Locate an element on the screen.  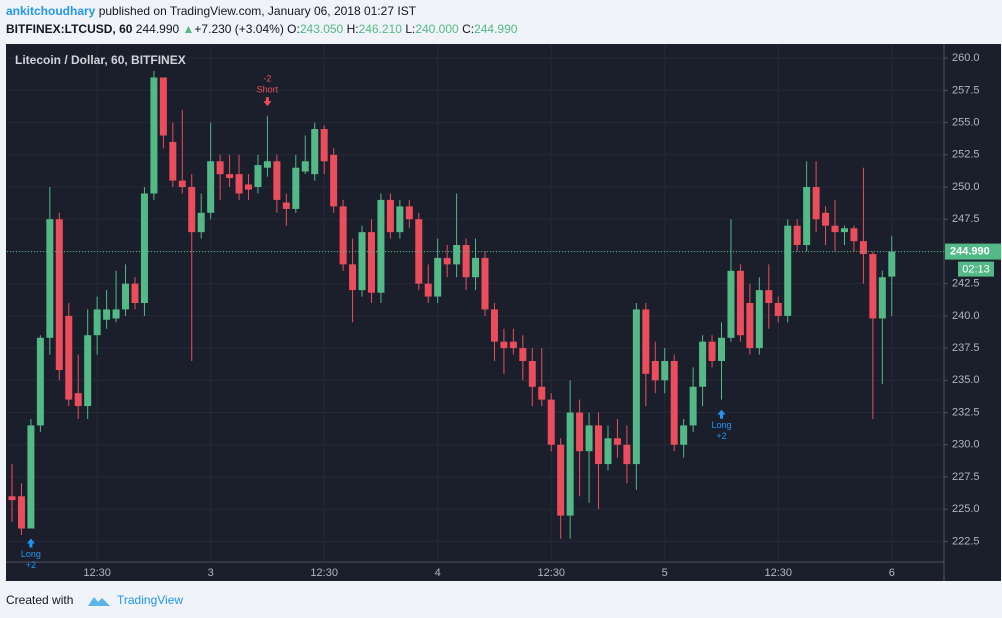
footer-brand: TradingView is located at coordinates (150, 600).